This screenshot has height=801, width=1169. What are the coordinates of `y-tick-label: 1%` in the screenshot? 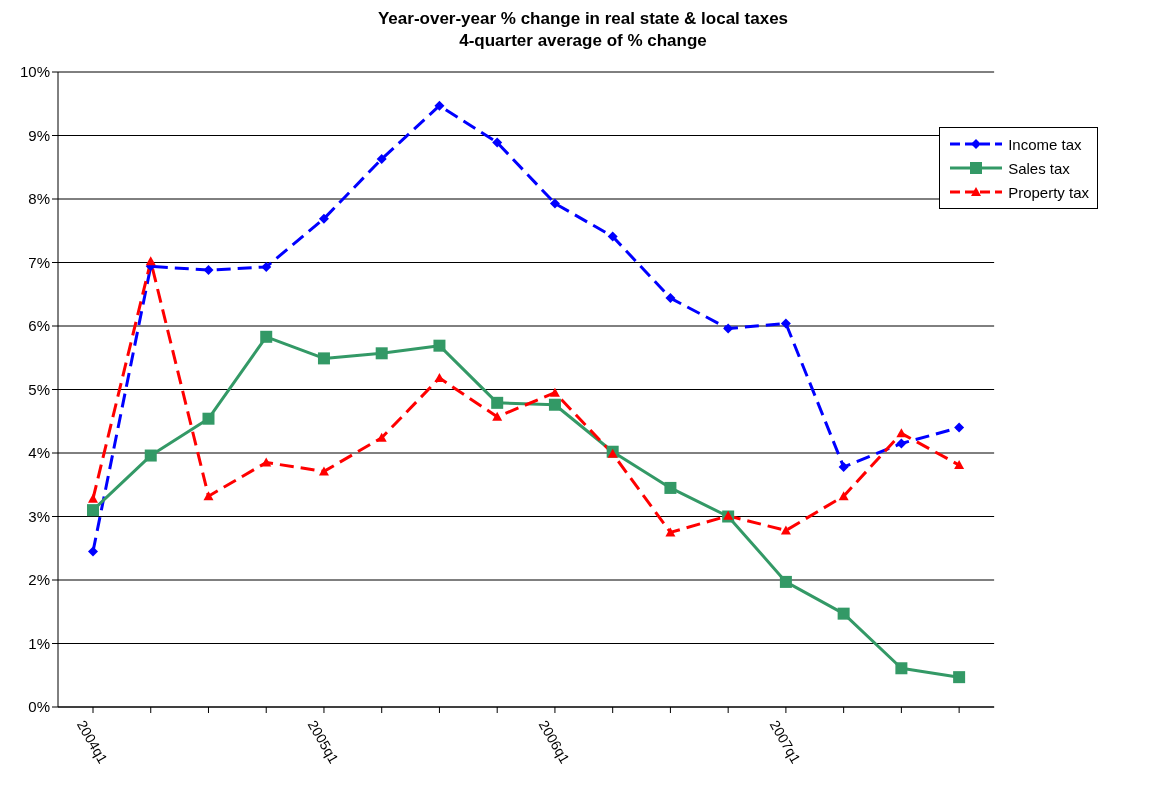 It's located at (39, 643).